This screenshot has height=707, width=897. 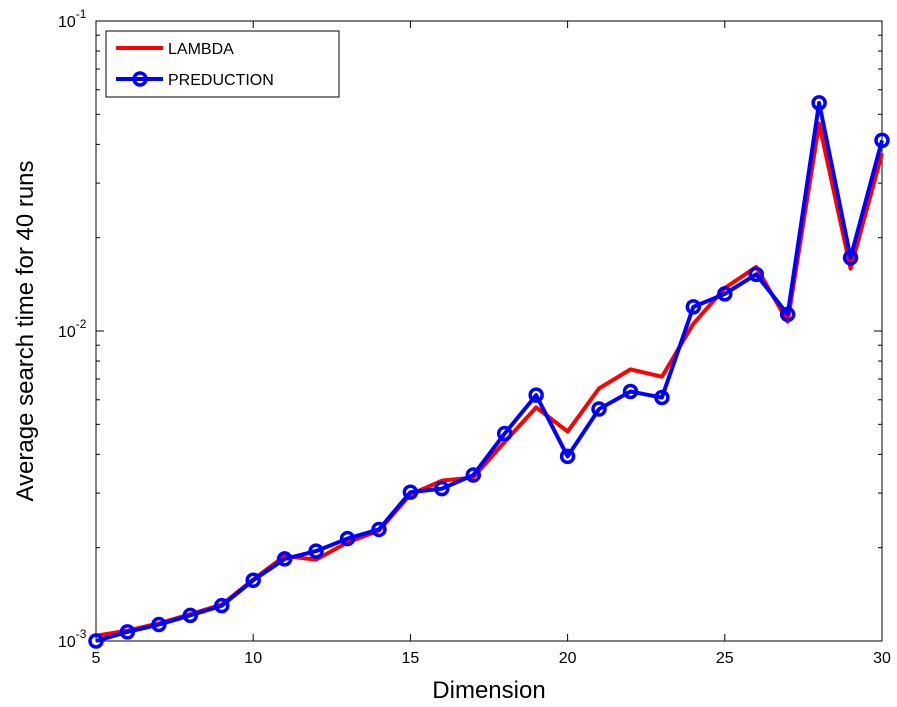 I want to click on legend-box, so click(x=222, y=64).